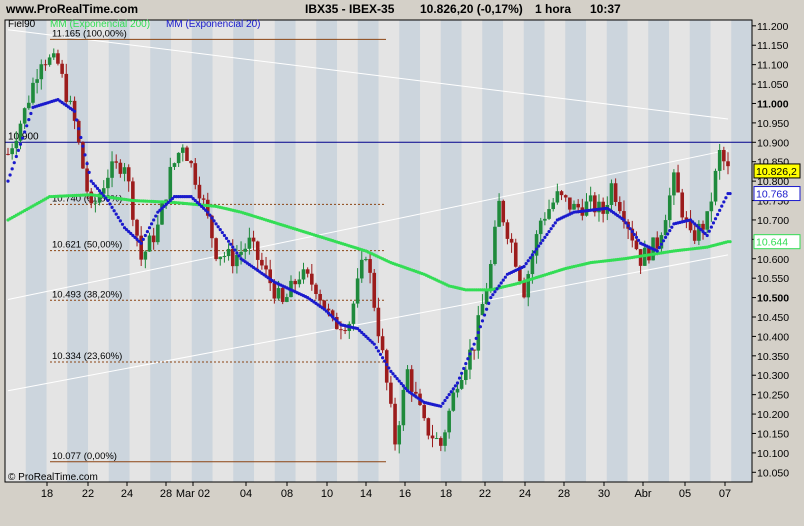  What do you see at coordinates (773, 124) in the screenshot?
I see `y-tick-label: 10.950` at bounding box center [773, 124].